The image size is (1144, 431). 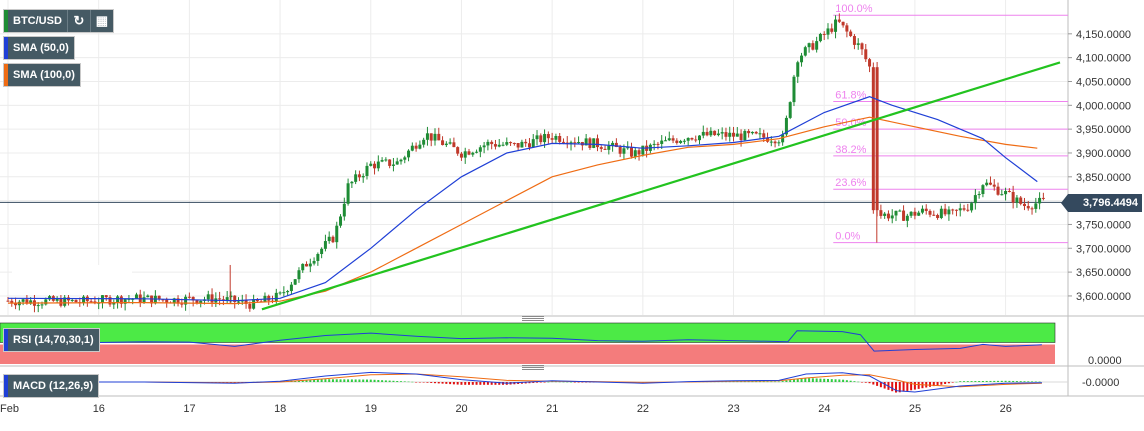 What do you see at coordinates (51, 386) in the screenshot?
I see `macd-legend: MACD (12,26,9)` at bounding box center [51, 386].